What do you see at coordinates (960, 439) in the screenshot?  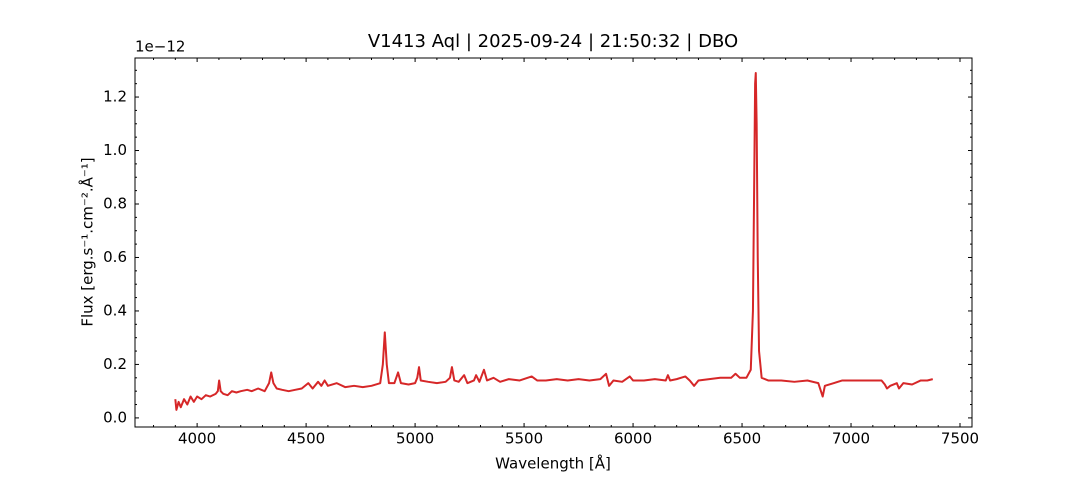 I see `x-tick-label: 7500` at bounding box center [960, 439].